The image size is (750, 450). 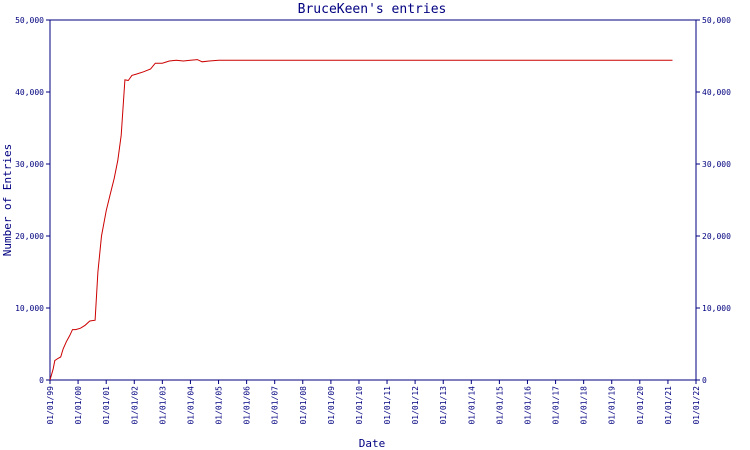 I want to click on x-tick-label: 01/01/99, so click(x=50, y=405).